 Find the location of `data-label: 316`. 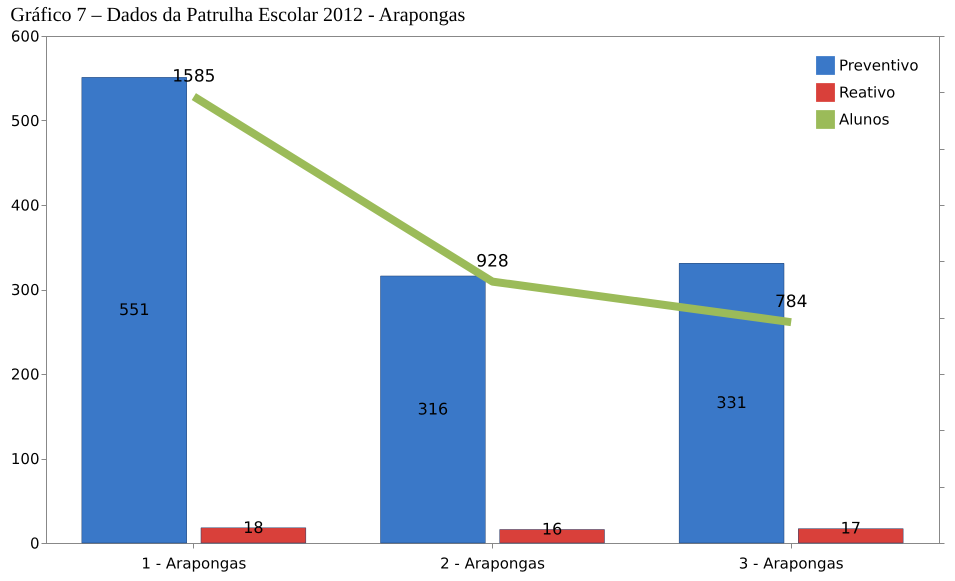

data-label: 316 is located at coordinates (433, 408).